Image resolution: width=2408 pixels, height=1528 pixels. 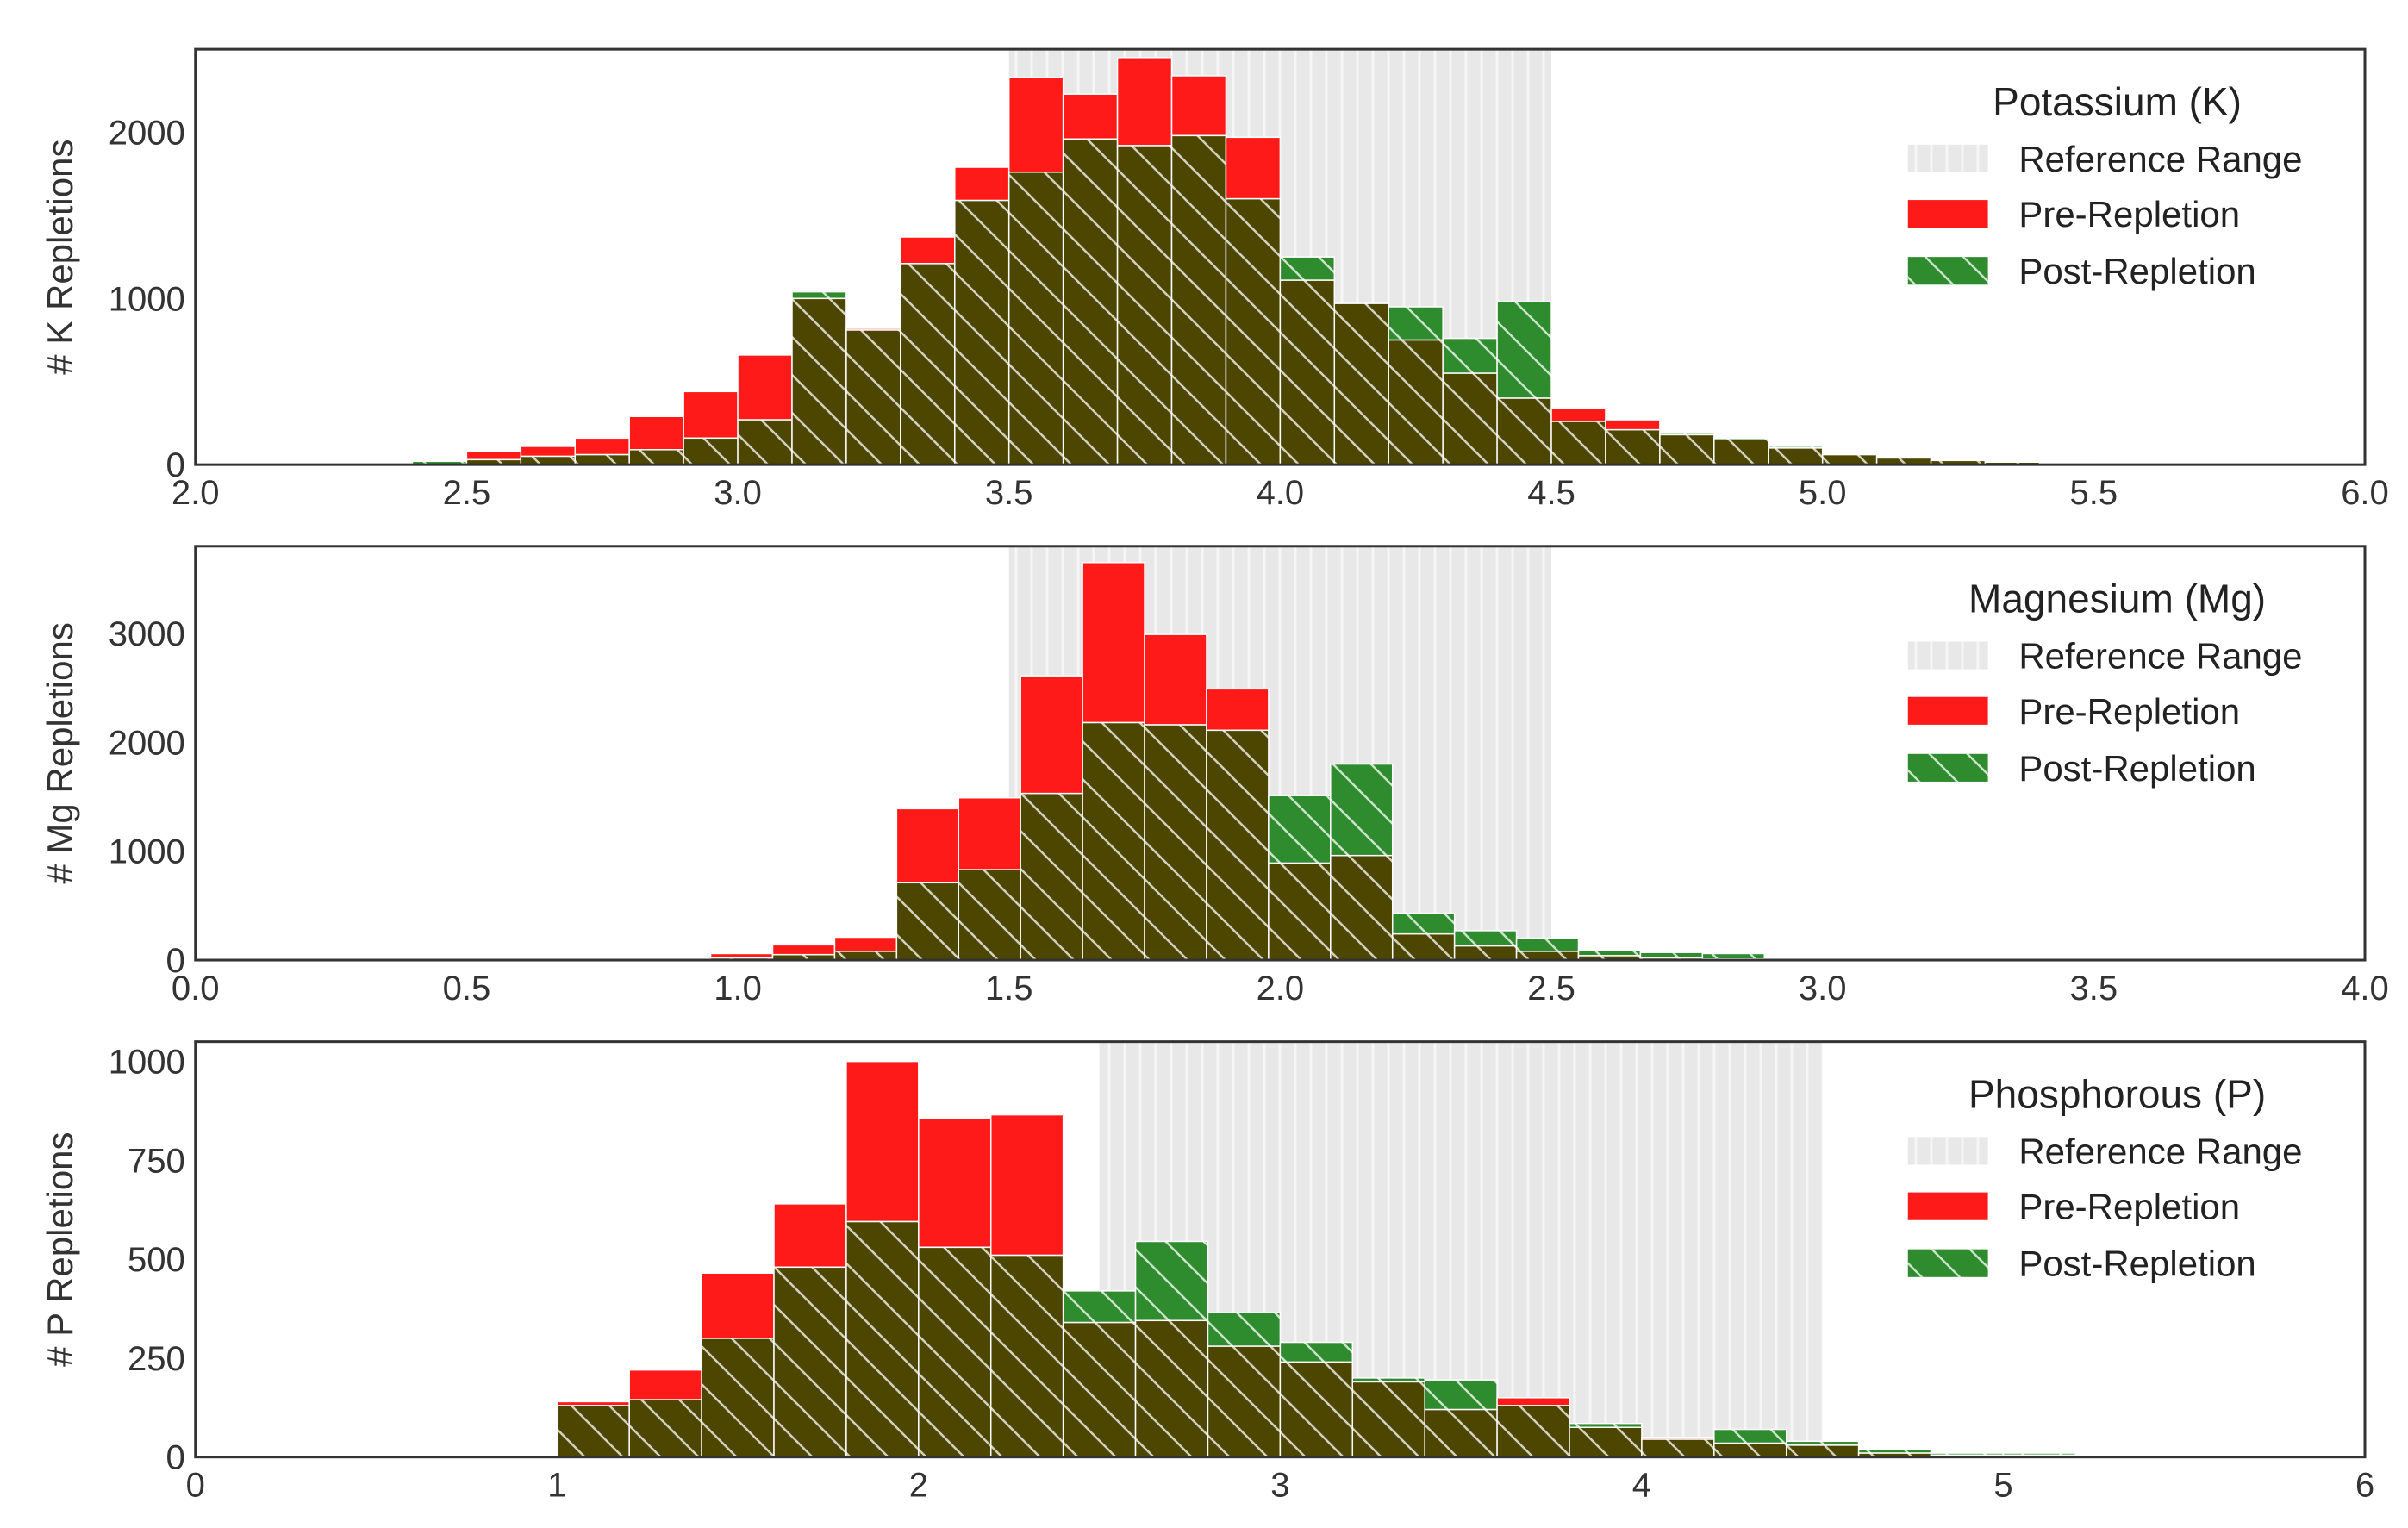 I want to click on bars, so click(x=1237, y=761).